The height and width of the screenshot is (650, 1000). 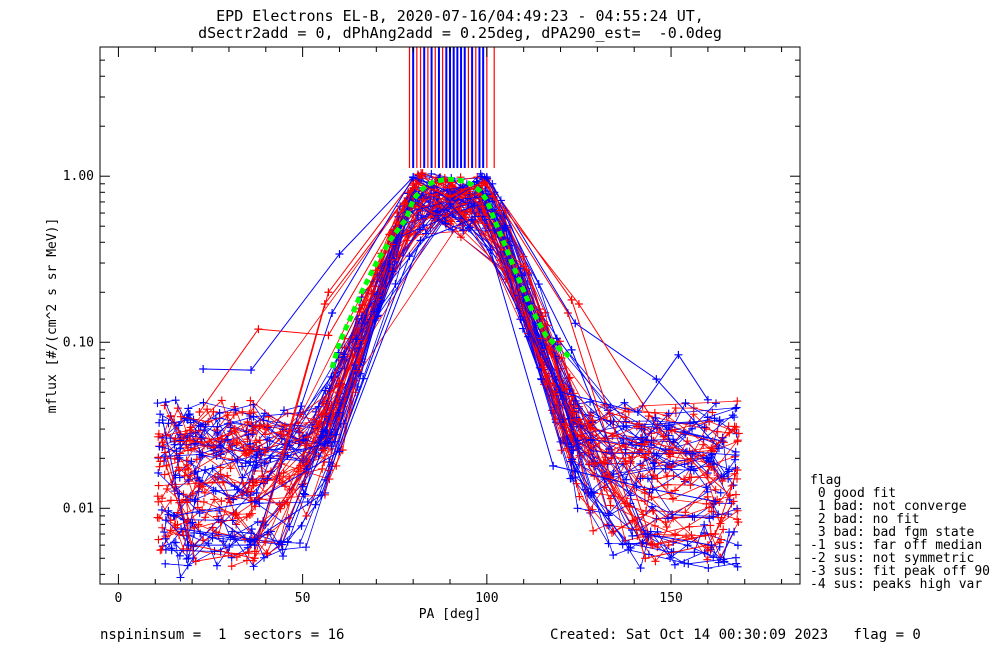 What do you see at coordinates (896, 545) in the screenshot?
I see `legend-item: -1 sus: far off median` at bounding box center [896, 545].